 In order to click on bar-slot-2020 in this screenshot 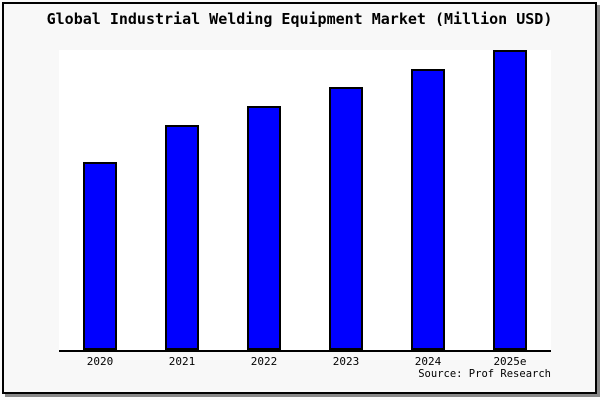, I will do `click(100, 200)`.